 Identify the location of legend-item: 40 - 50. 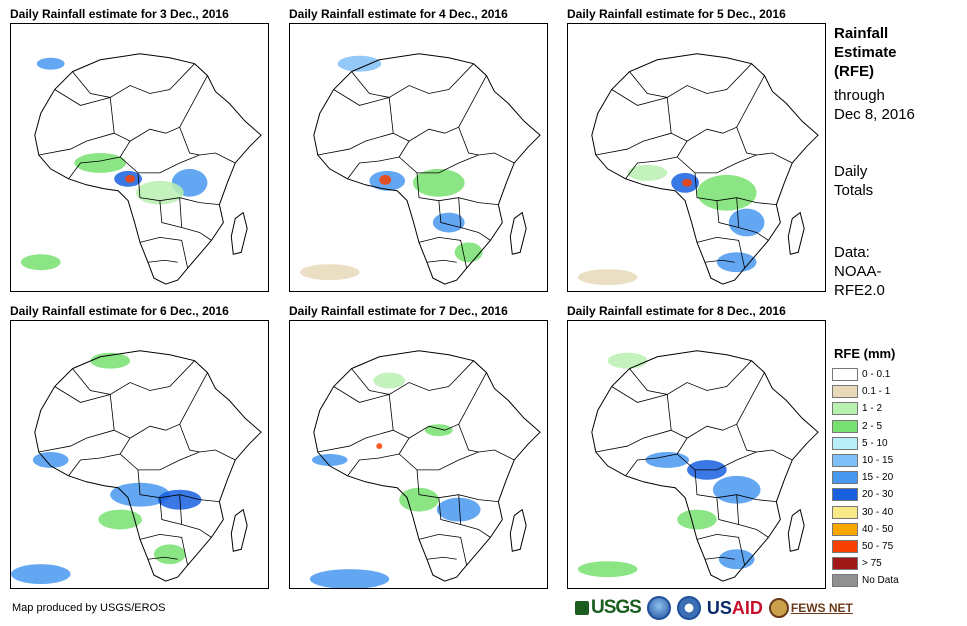
(893, 529).